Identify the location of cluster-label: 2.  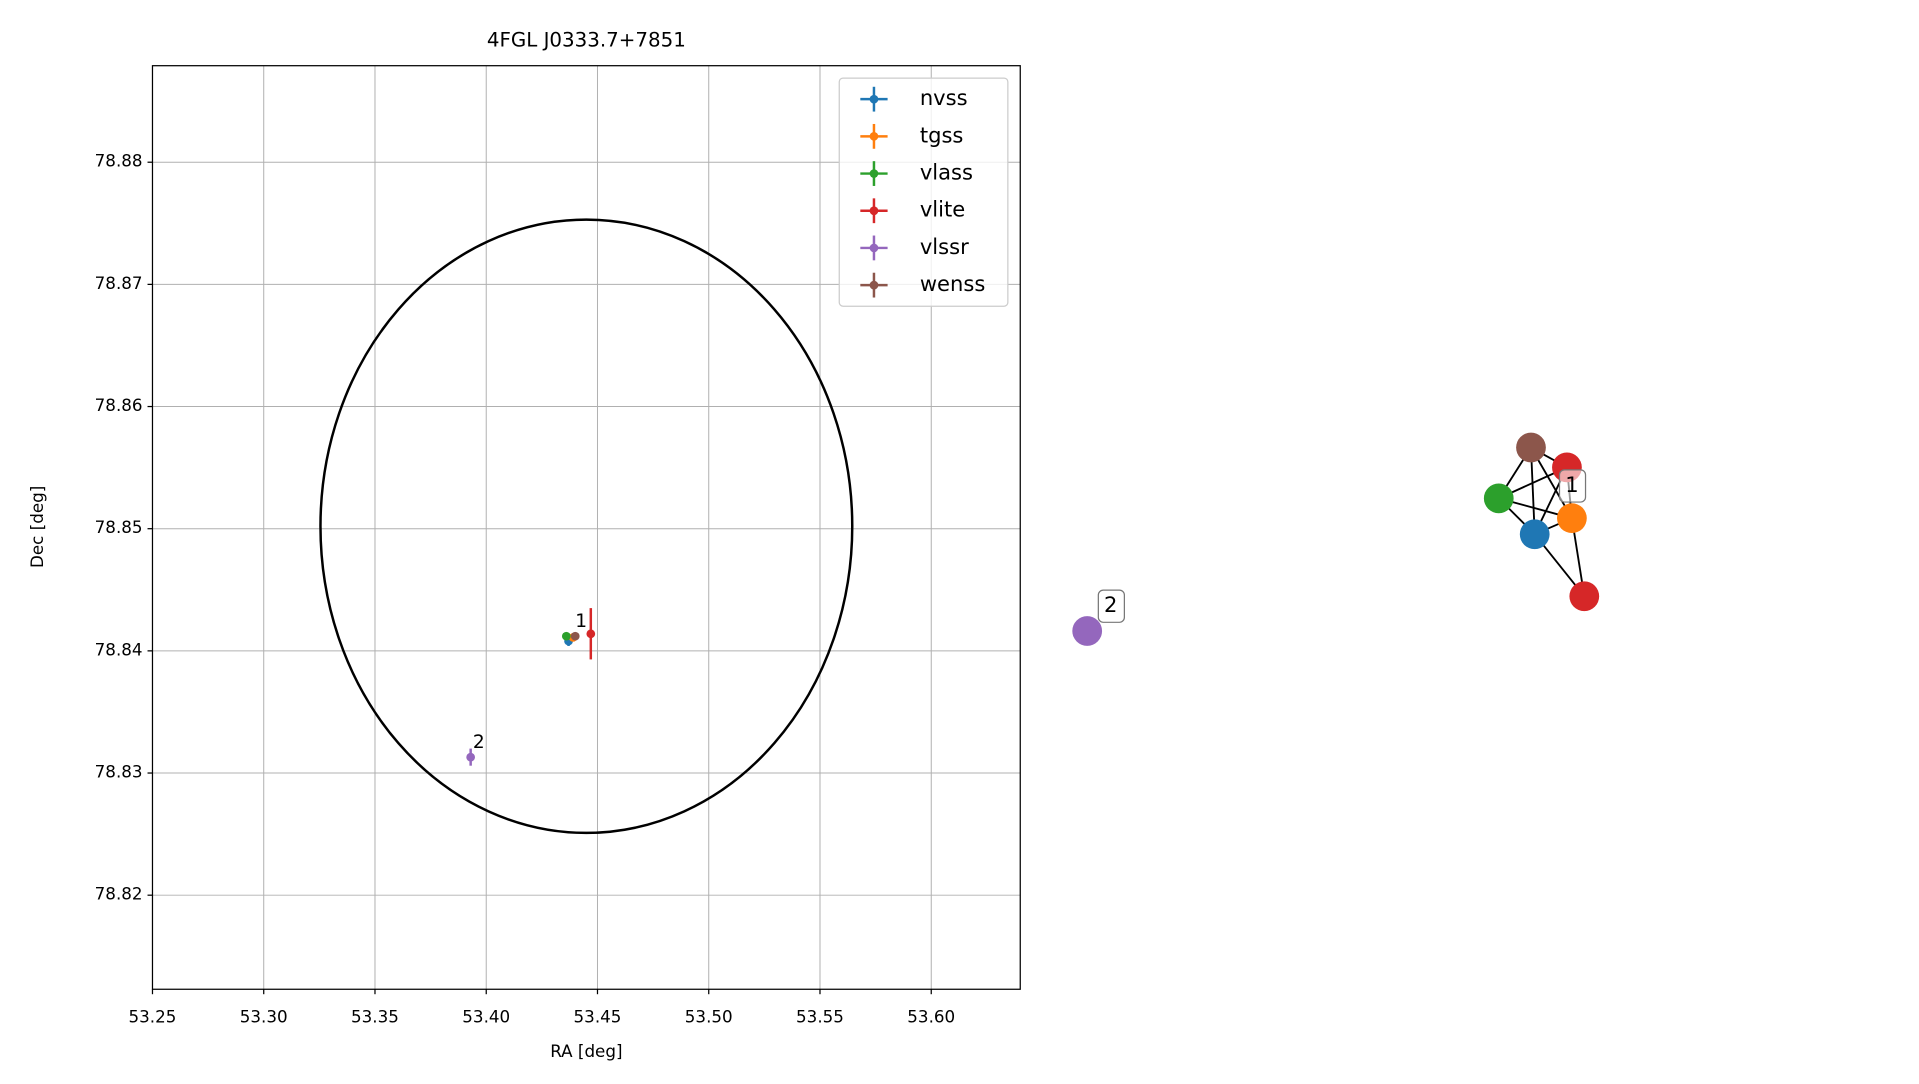
(1110, 604).